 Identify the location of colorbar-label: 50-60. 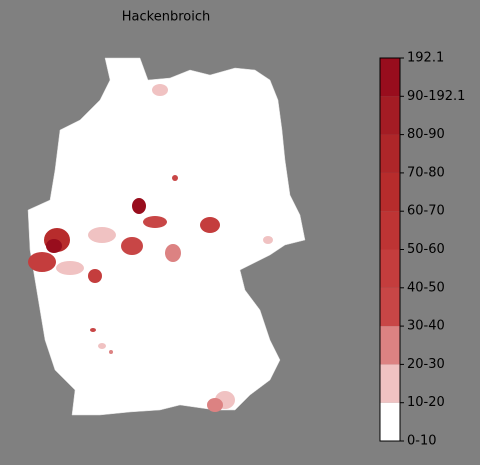
(426, 249).